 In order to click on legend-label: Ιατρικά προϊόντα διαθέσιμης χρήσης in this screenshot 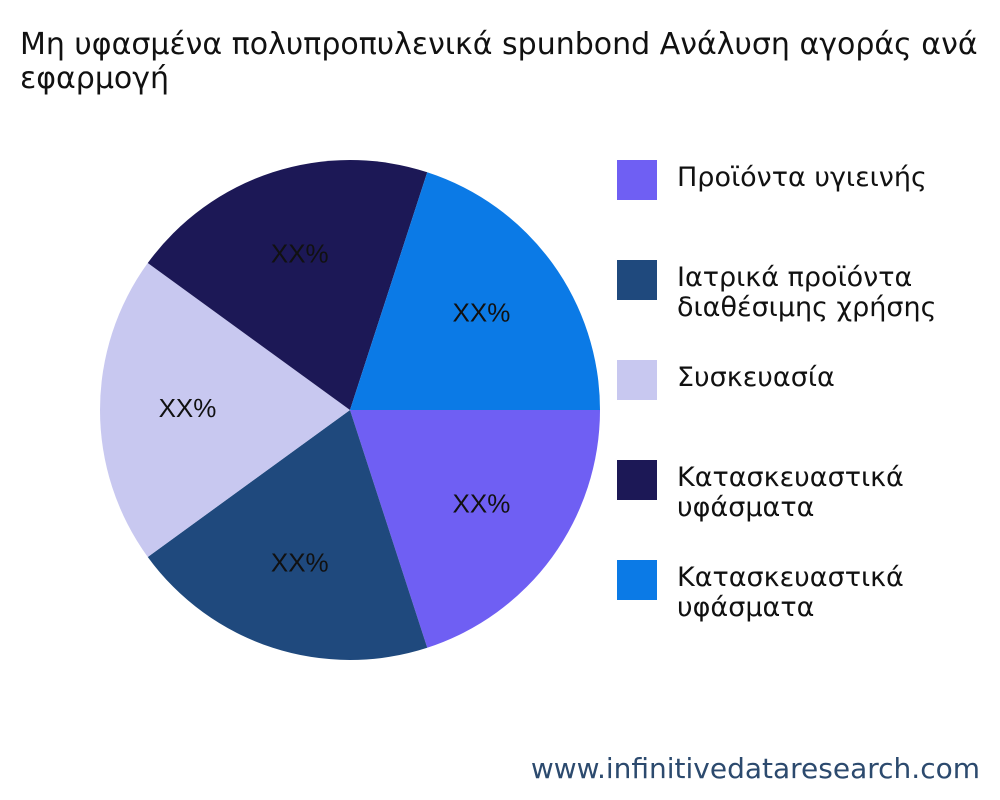, I will do `click(807, 292)`.